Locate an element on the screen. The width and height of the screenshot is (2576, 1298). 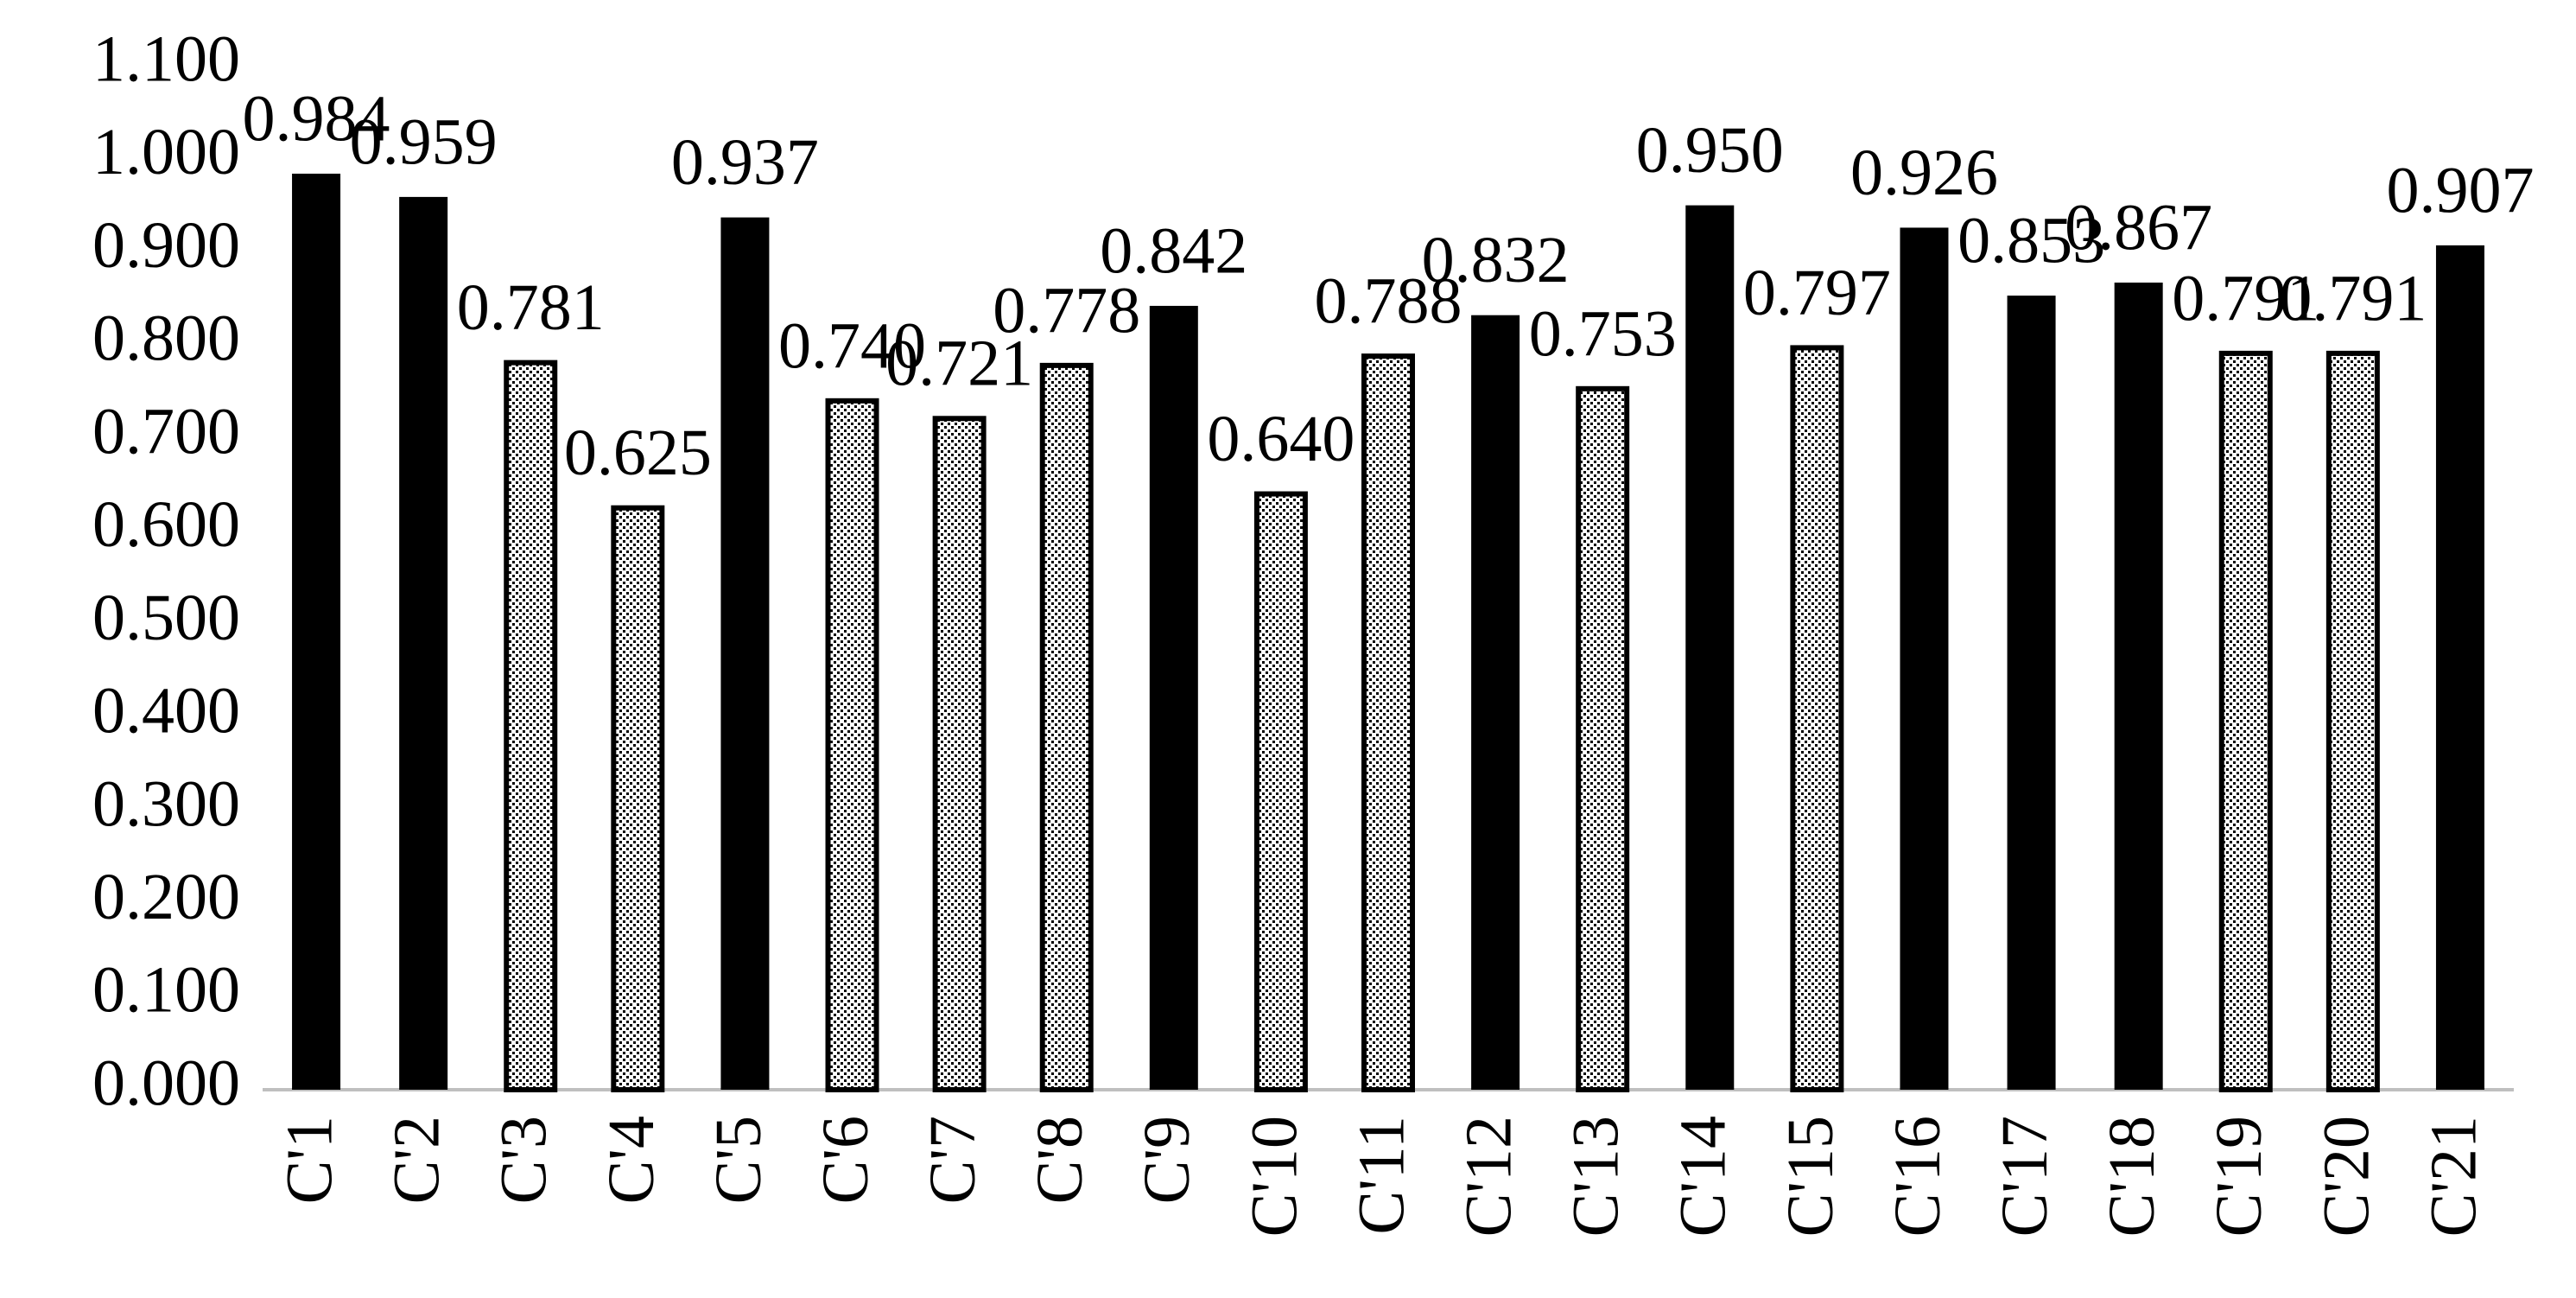
y-tick-label: 1.100 is located at coordinates (166, 58).